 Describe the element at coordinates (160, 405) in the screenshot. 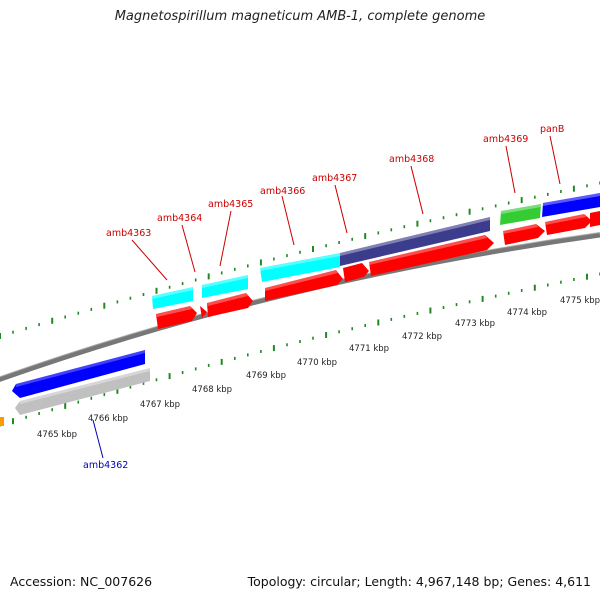

I see `kbp-label: 4767 kbp` at that location.